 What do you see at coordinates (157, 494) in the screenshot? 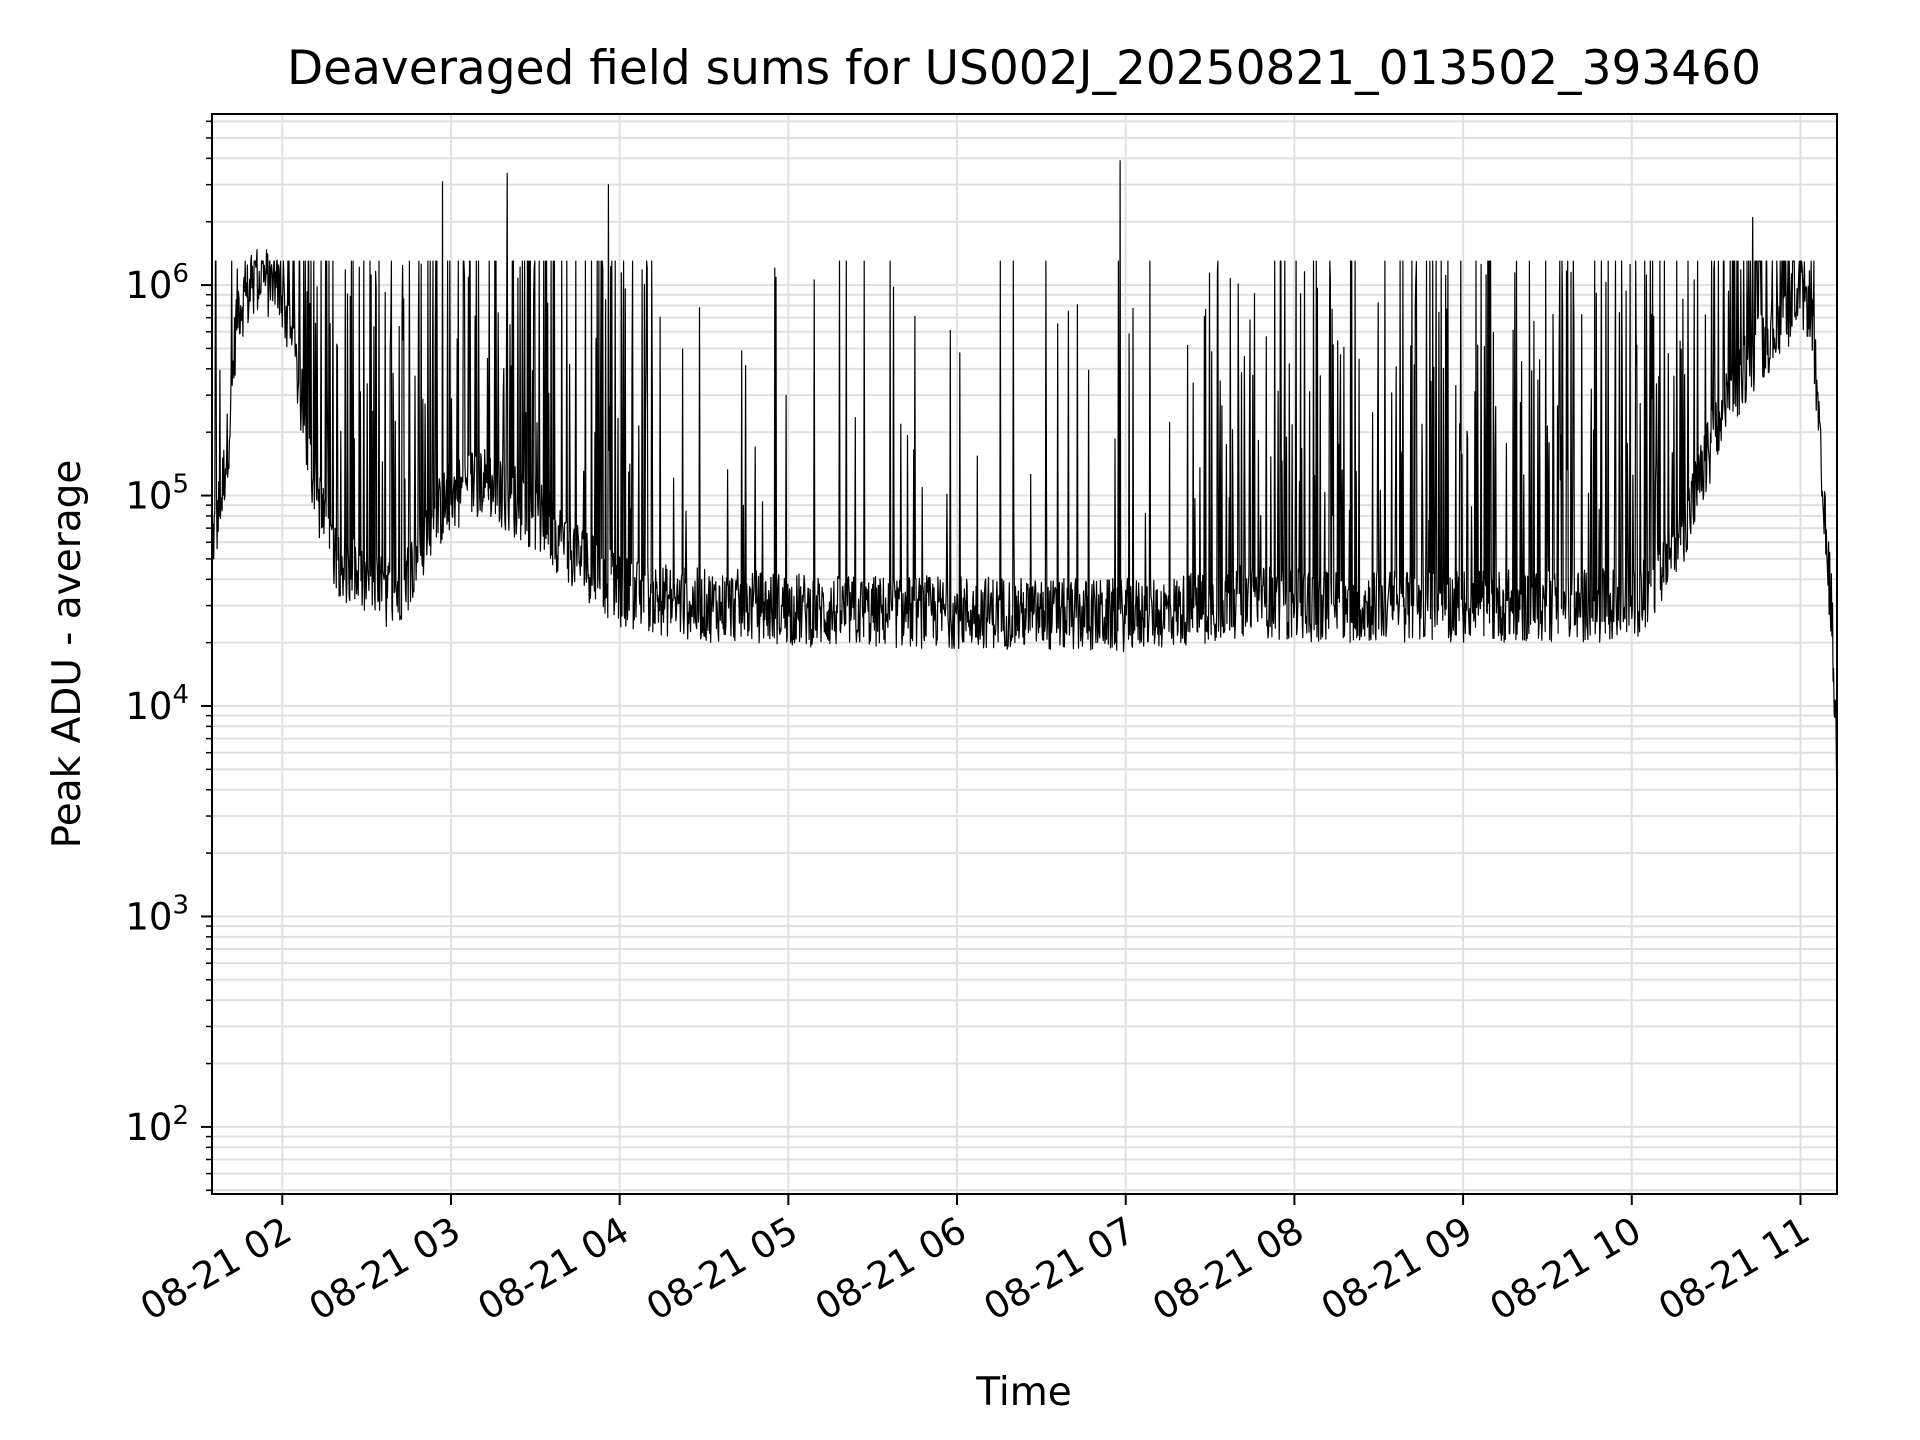
I see `y-tick-label: 105` at bounding box center [157, 494].